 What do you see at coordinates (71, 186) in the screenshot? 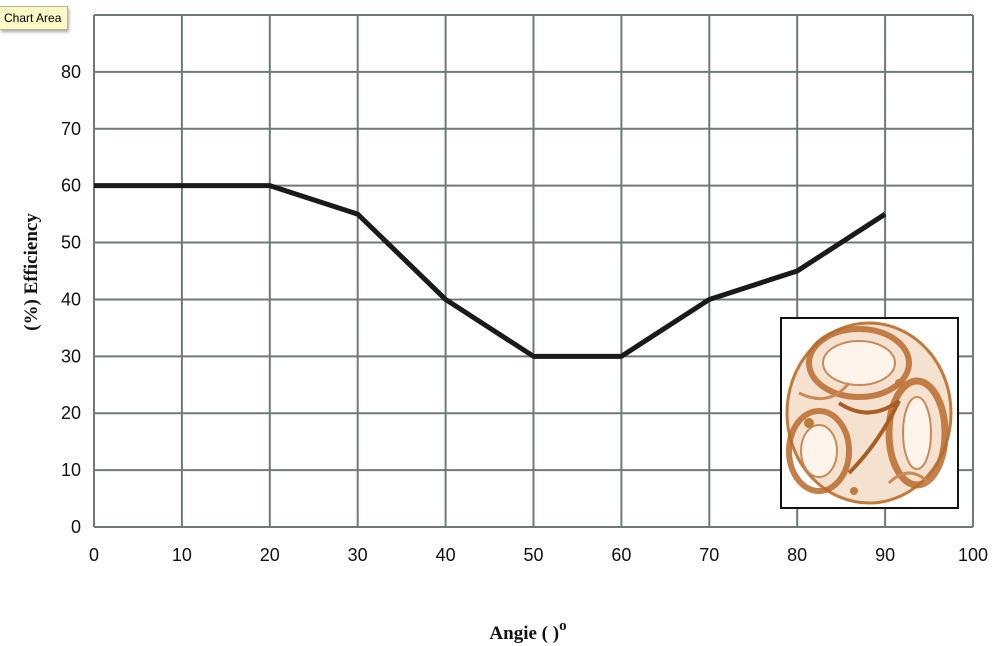
I see `y-tick-label: 60` at bounding box center [71, 186].